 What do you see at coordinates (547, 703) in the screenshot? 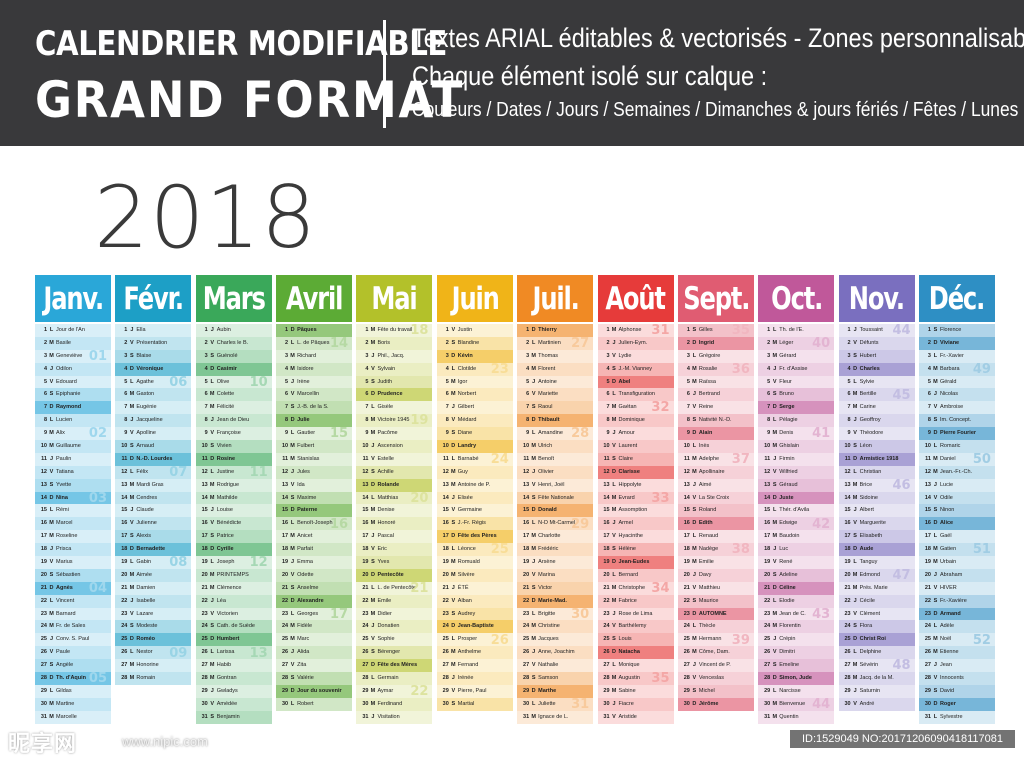
I see `day-fete: Juliette` at bounding box center [547, 703].